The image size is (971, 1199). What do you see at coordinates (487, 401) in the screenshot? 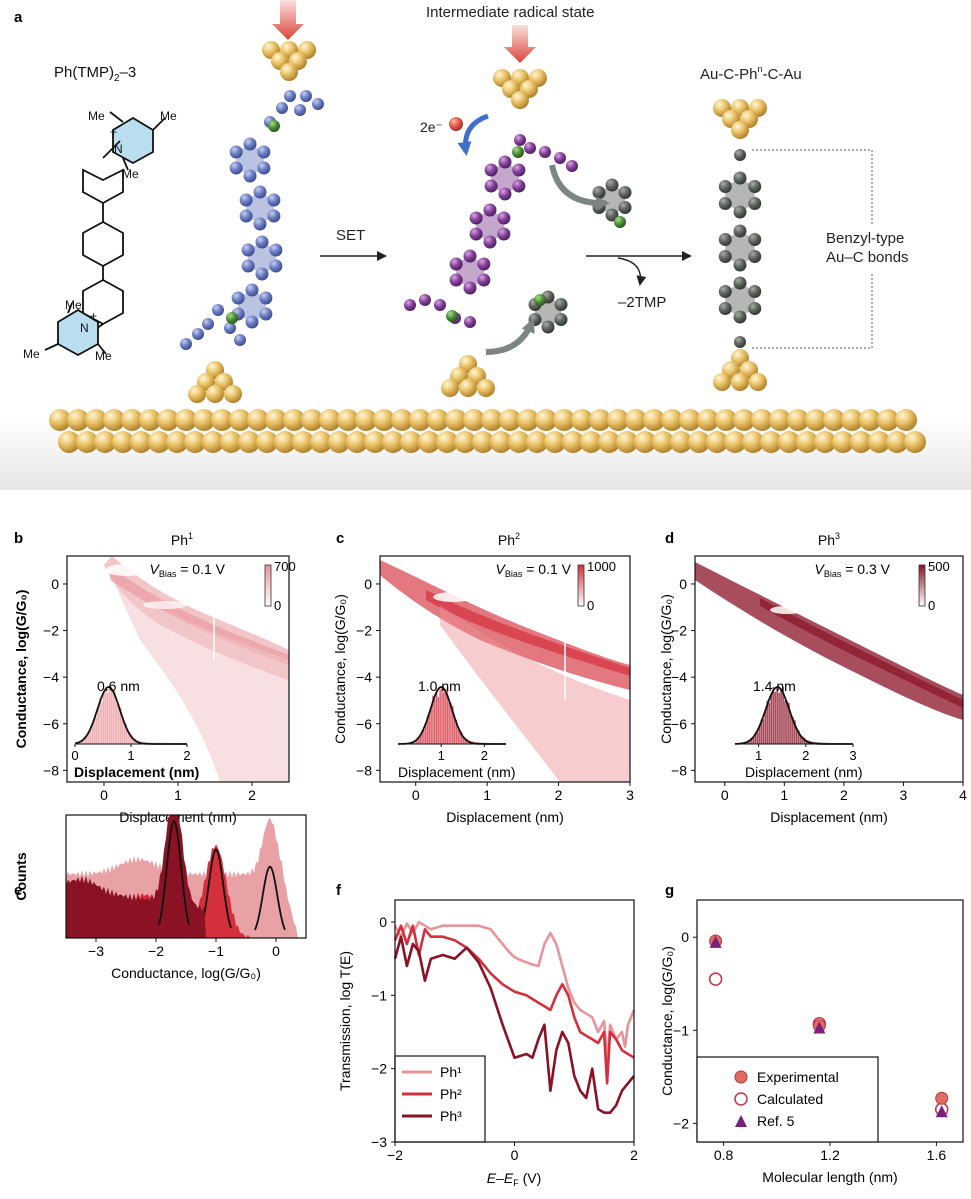
I see `gold-surface` at bounding box center [487, 401].